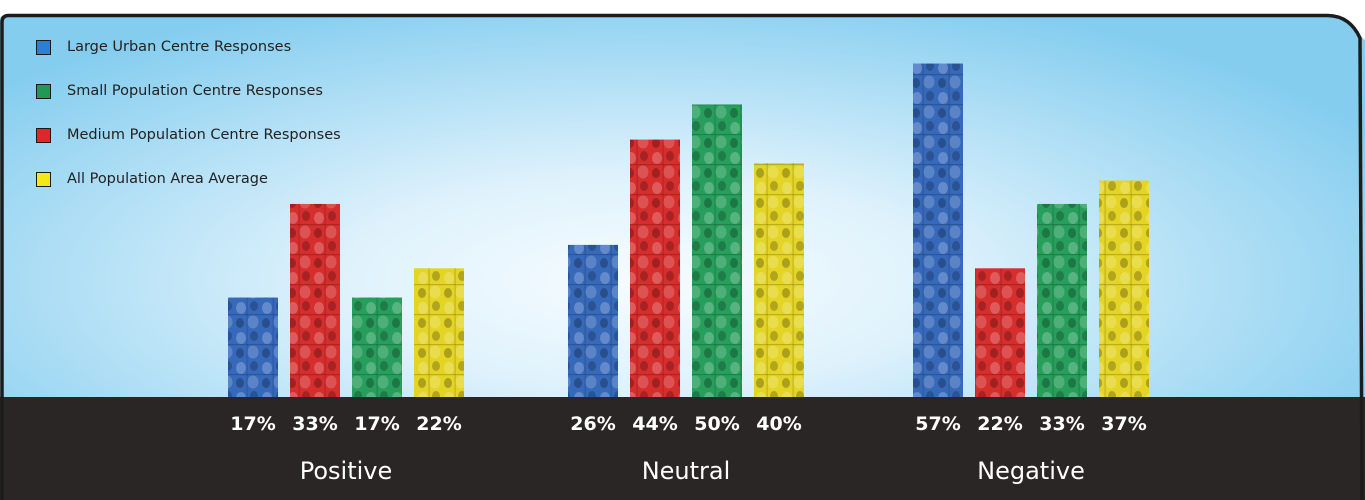 The image size is (1365, 500). I want to click on category-label-negative: Negative, so click(1031, 471).